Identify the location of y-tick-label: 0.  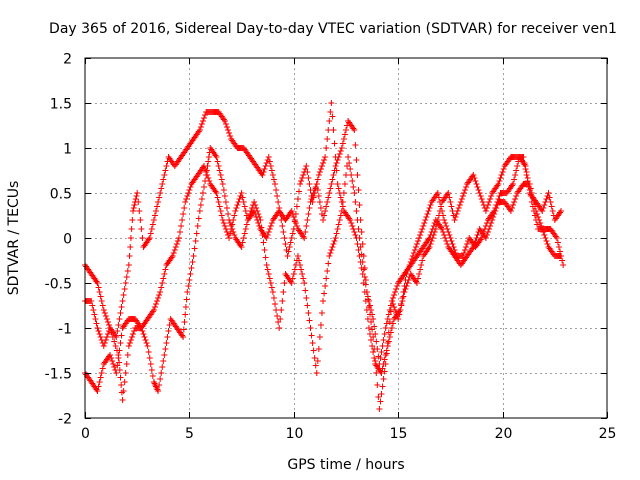
(67, 240).